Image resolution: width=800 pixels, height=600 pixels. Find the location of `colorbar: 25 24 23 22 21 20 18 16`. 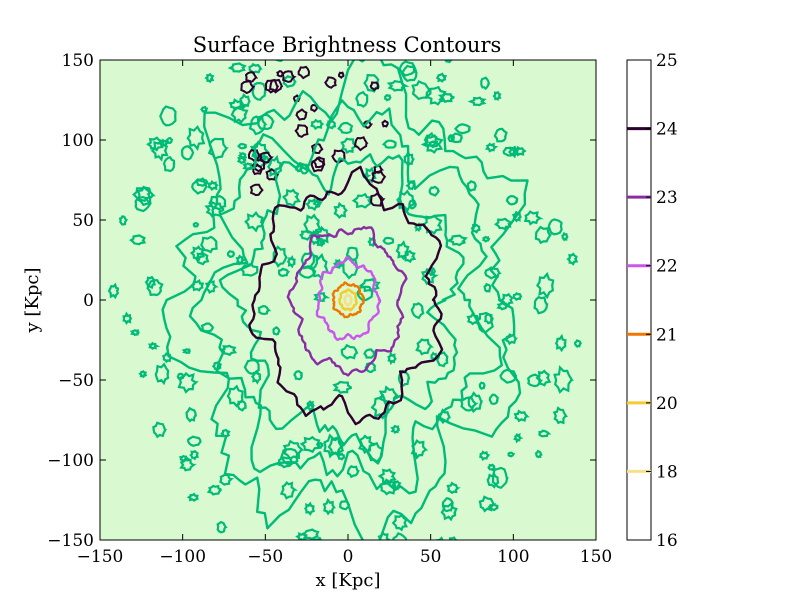

colorbar: 25 24 23 22 21 20 18 16 is located at coordinates (652, 301).